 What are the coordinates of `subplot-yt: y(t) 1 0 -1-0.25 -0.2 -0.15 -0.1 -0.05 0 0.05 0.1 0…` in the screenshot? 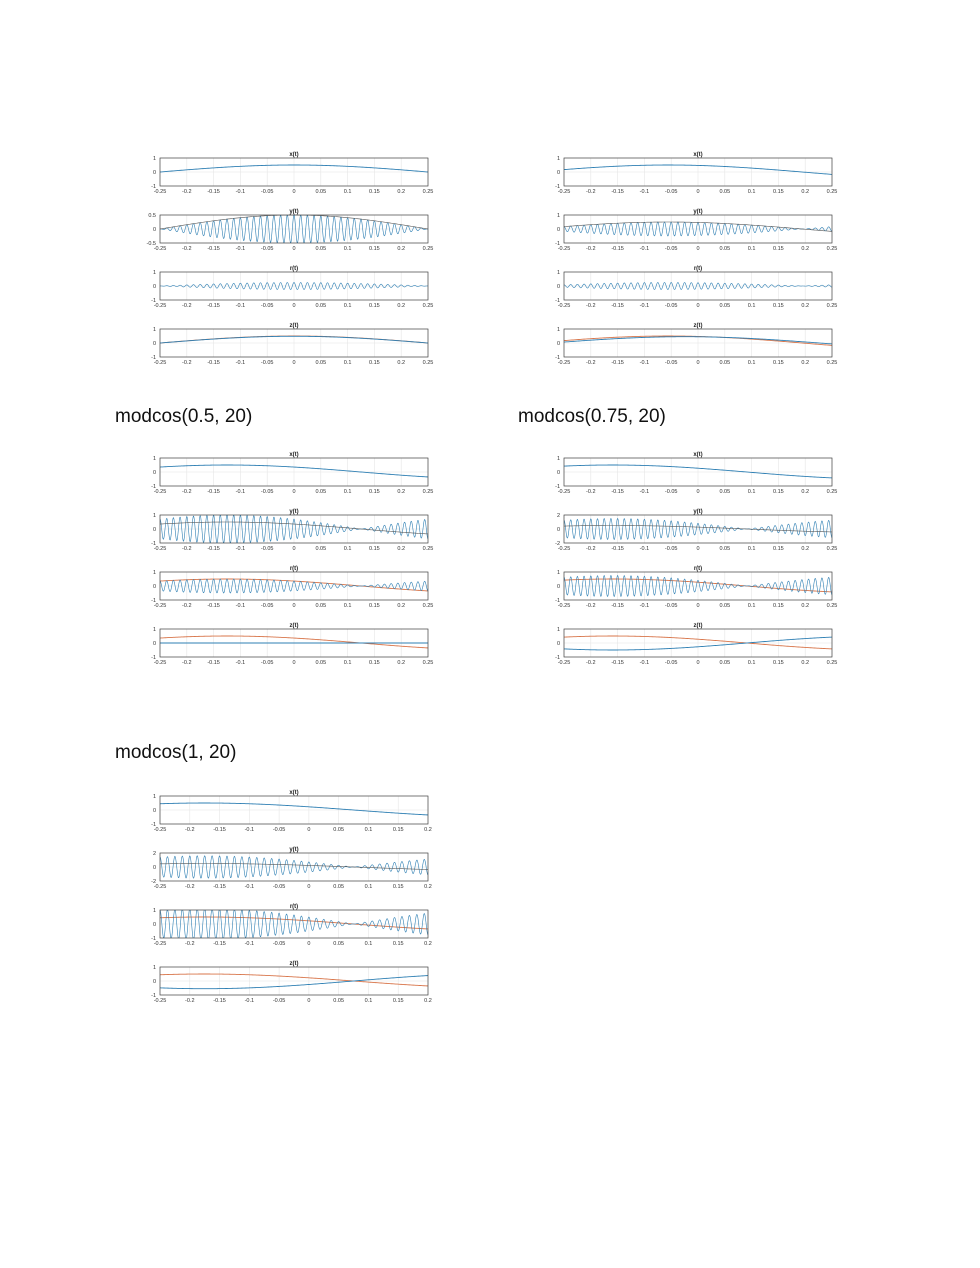 It's located at (696, 230).